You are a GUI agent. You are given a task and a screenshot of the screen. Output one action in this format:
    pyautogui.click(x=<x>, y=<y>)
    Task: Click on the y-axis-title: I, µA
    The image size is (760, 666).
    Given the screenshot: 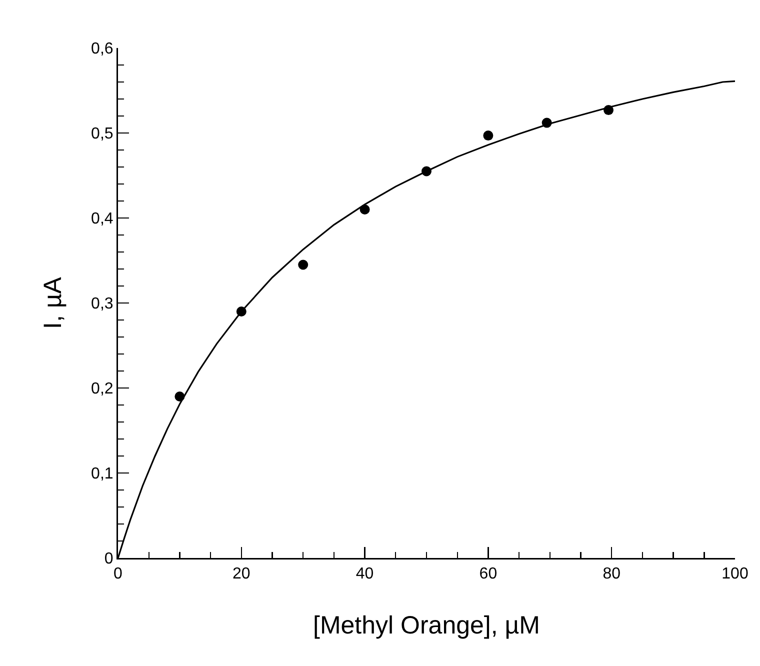 What is the action you would take?
    pyautogui.click(x=53, y=302)
    